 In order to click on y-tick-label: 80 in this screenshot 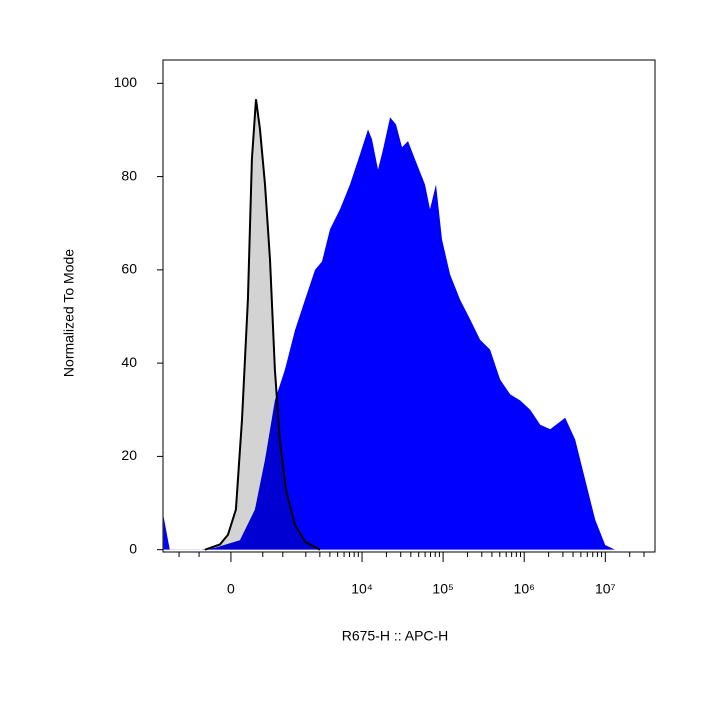, I will do `click(129, 175)`.